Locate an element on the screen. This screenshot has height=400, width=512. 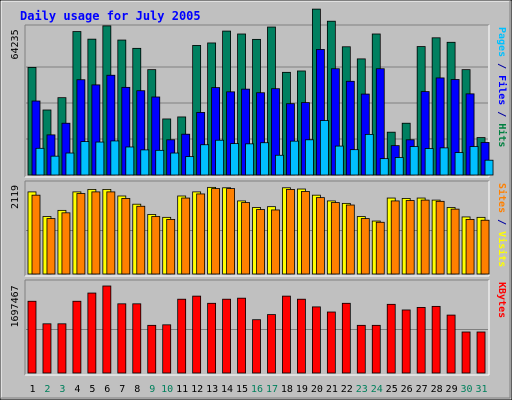
x-tick-label: 11 is located at coordinates (182, 389).